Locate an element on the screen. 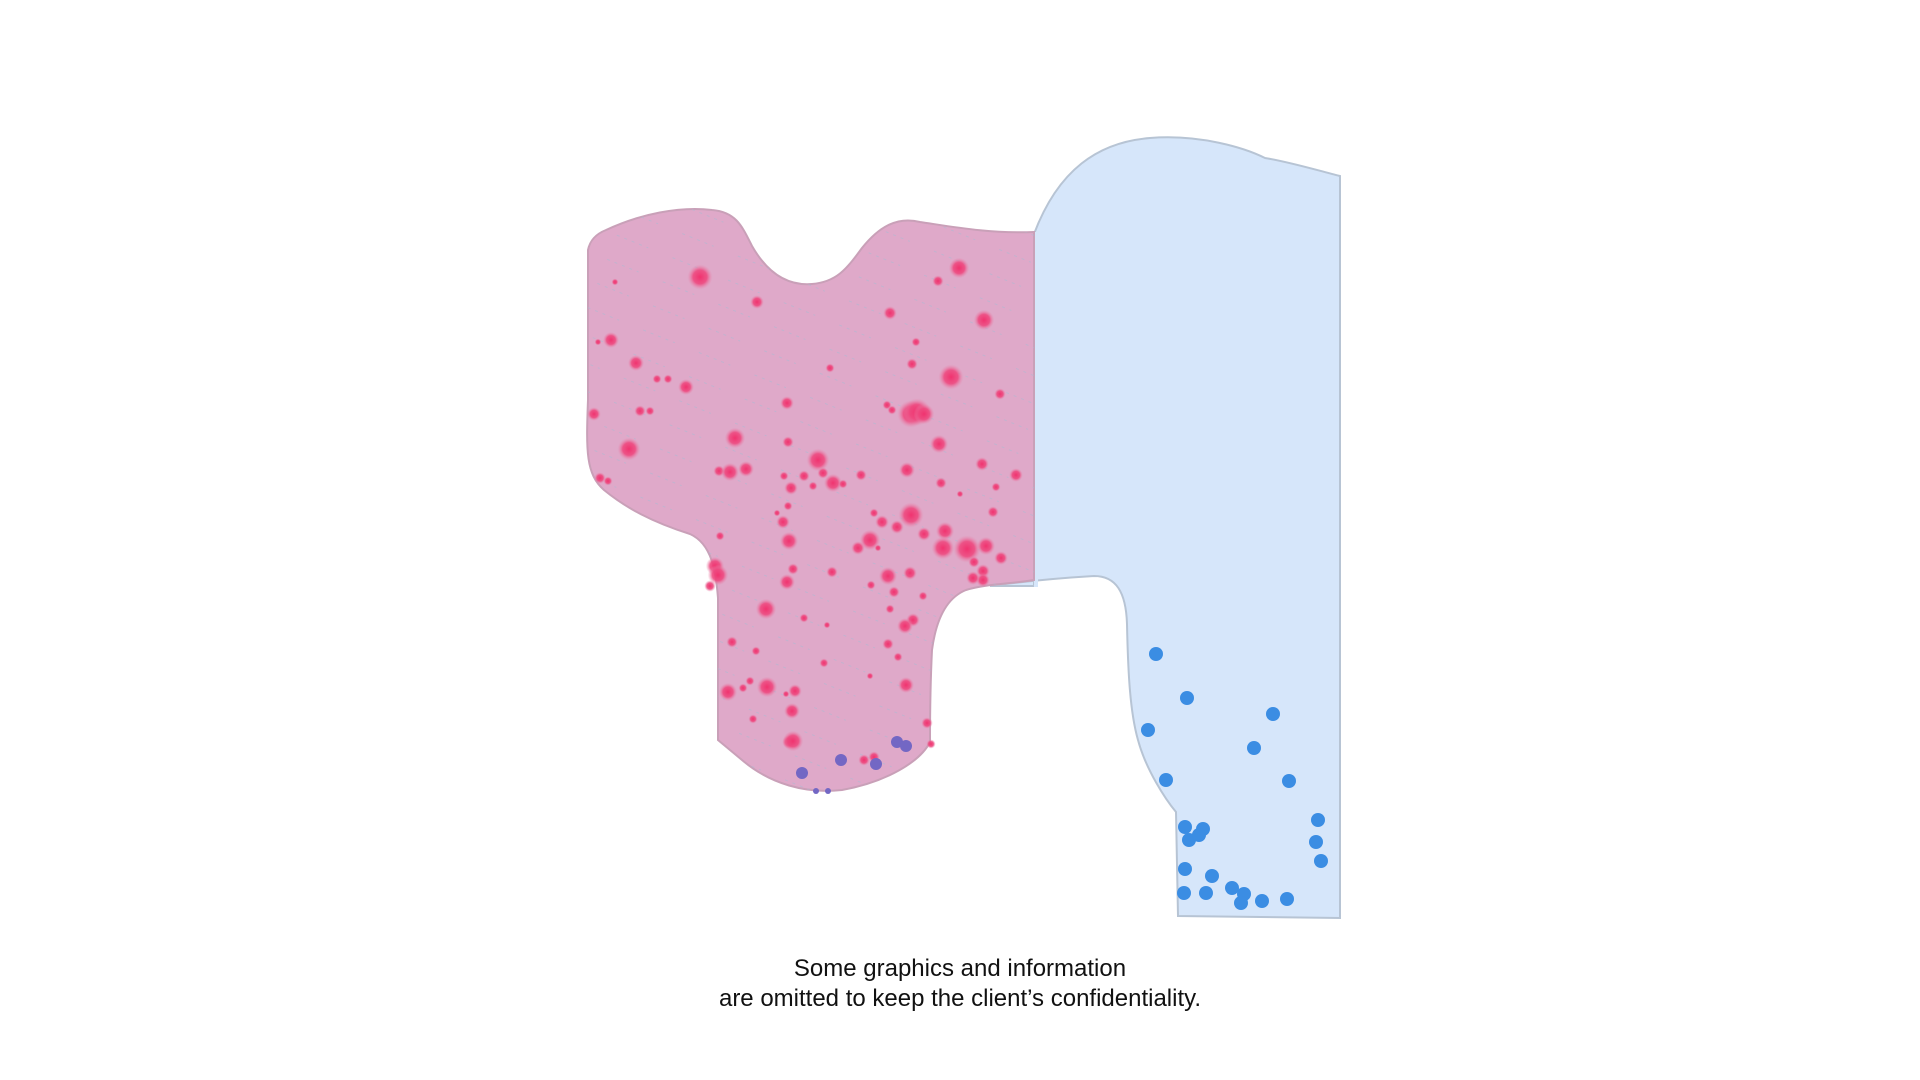 The width and height of the screenshot is (1920, 1080). pink-dots is located at coordinates (805, 511).